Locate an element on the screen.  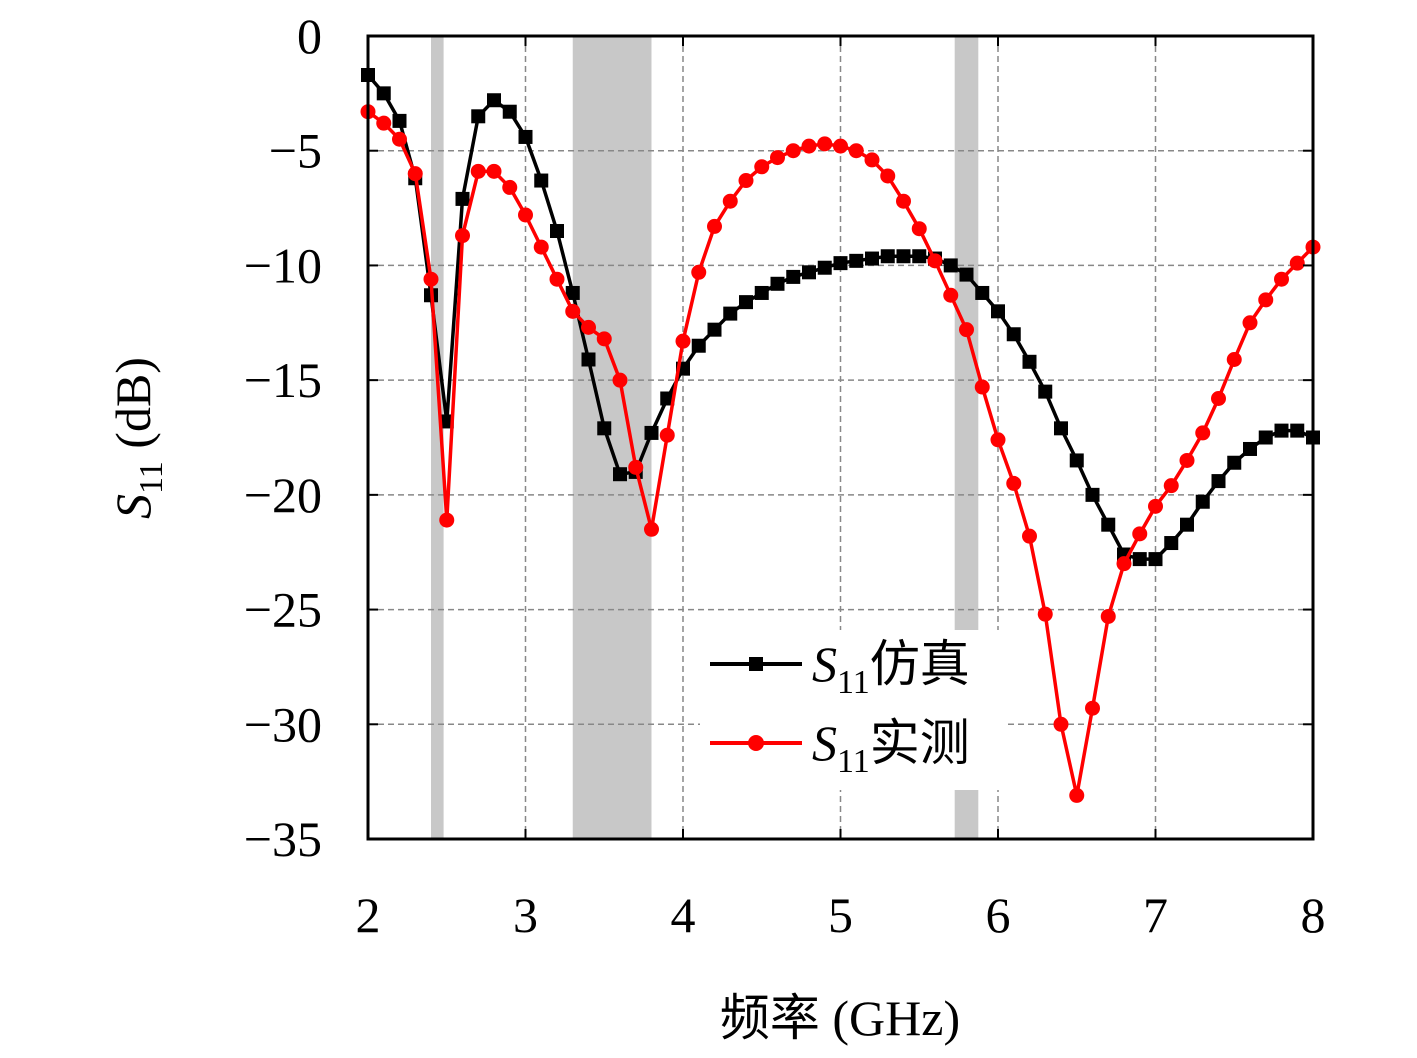
x-axis-title: 频率 (GHz) is located at coordinates (840, 1018).